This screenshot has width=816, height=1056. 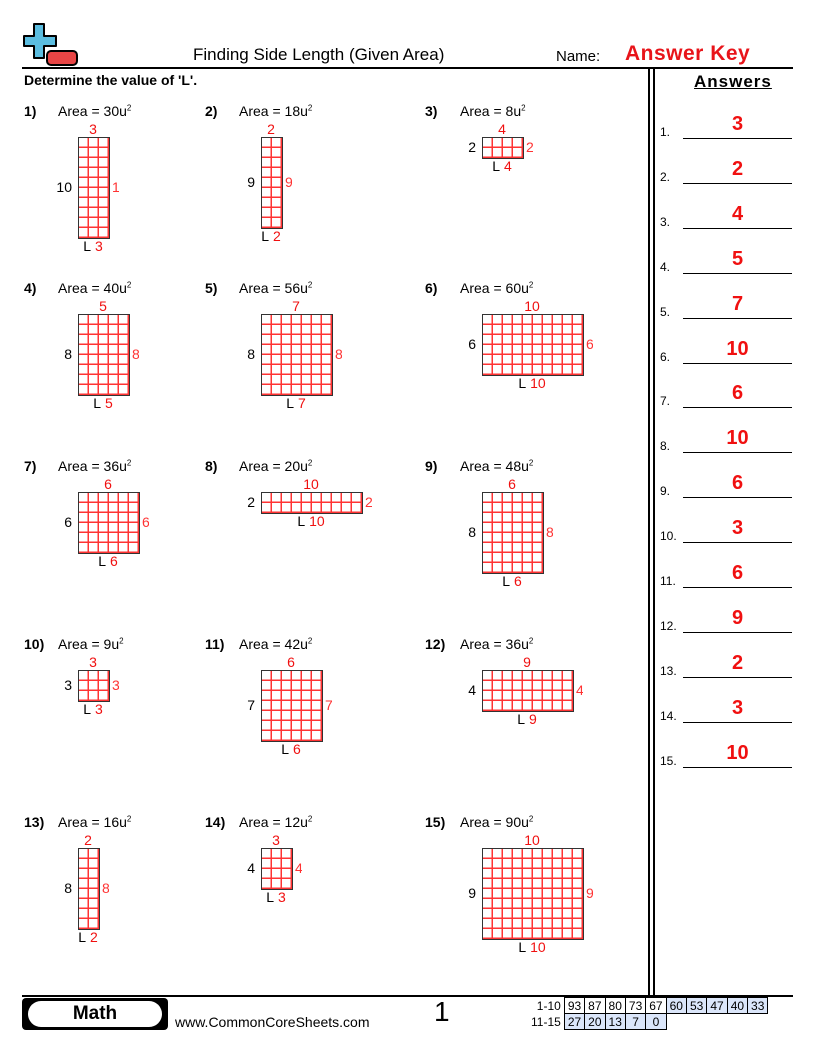 I want to click on problem-number: 4), so click(x=30, y=288).